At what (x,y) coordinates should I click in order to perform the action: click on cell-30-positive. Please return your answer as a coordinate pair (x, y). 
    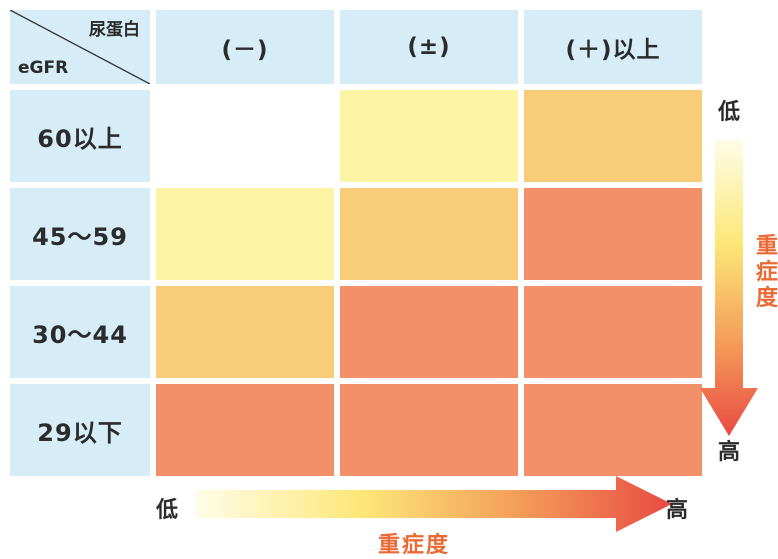
    Looking at the image, I should click on (613, 332).